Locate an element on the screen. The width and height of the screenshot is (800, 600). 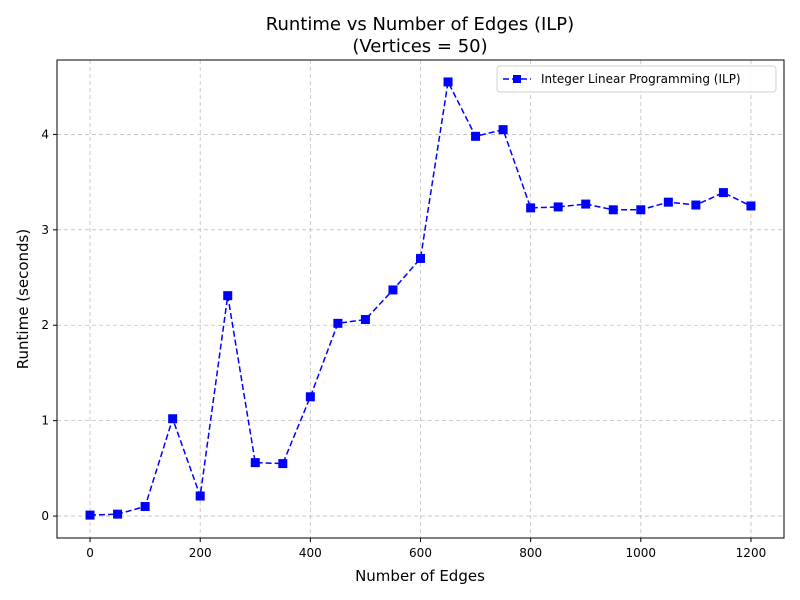
y-tick-label: 0 is located at coordinates (45, 516).